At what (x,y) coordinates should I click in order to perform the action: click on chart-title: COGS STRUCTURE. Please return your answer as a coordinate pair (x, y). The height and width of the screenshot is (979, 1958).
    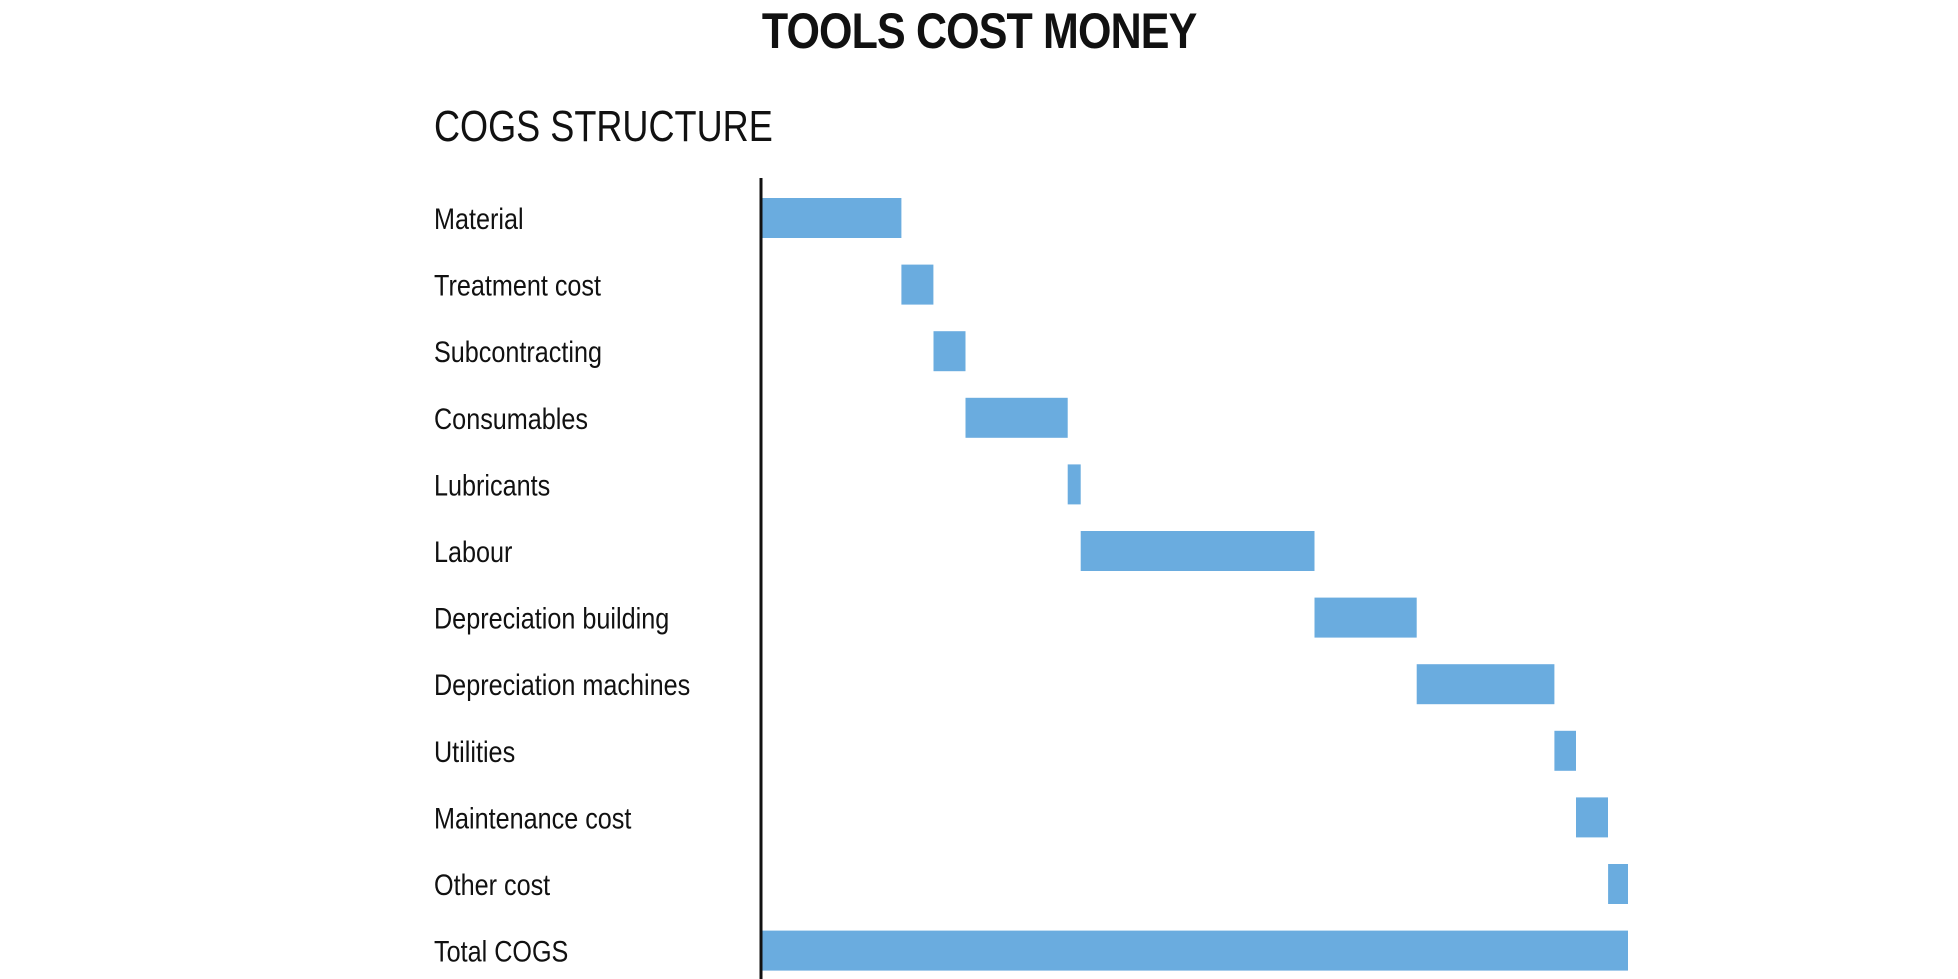
    Looking at the image, I should click on (603, 126).